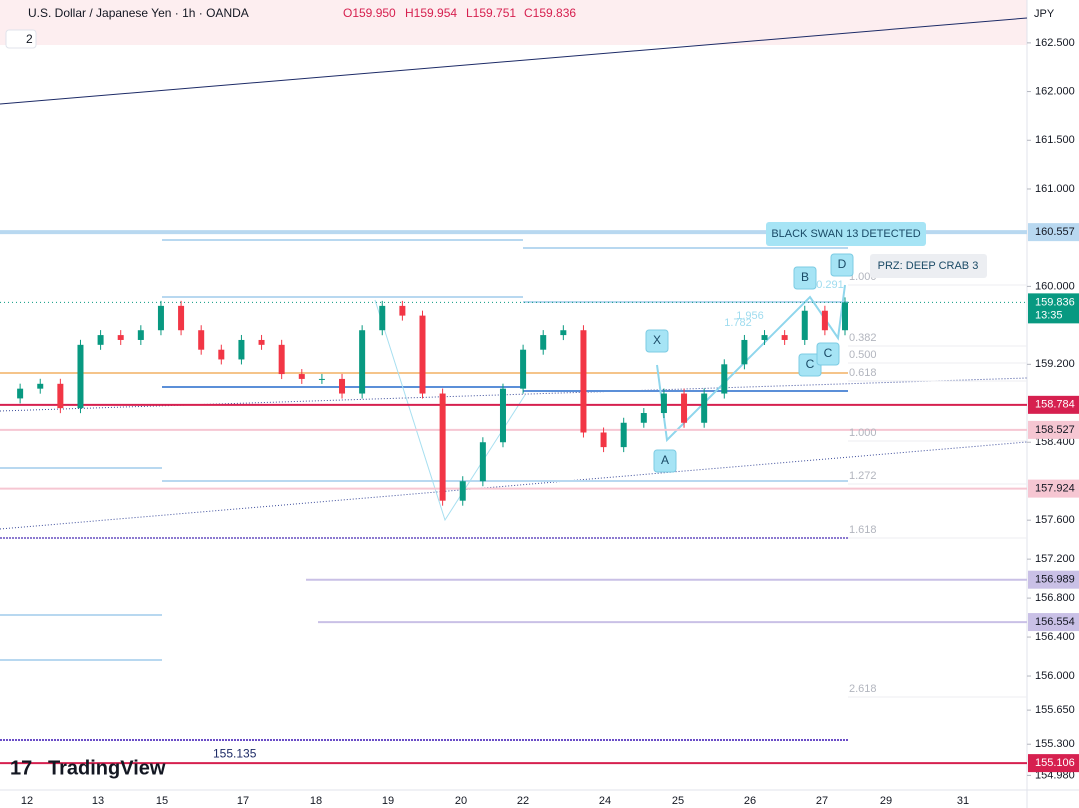  I want to click on price-label: 156.554, so click(1055, 622).